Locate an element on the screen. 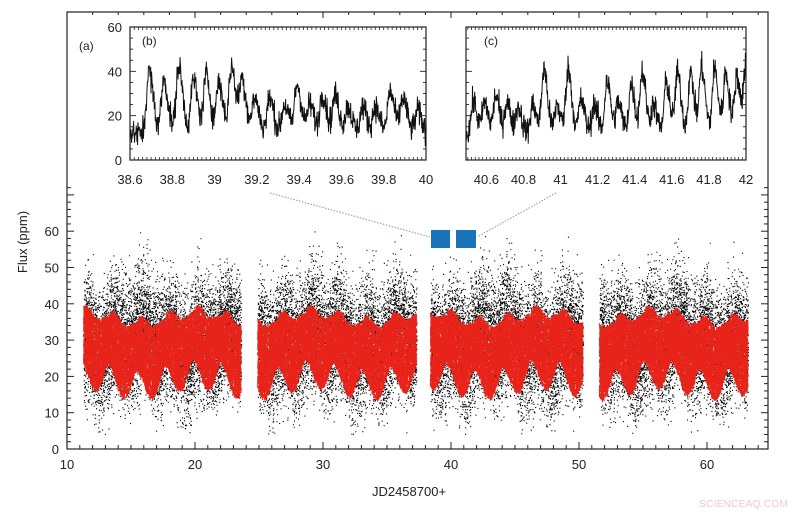 This screenshot has height=513, width=800. inset-y-tick-label: 40 is located at coordinates (115, 71).